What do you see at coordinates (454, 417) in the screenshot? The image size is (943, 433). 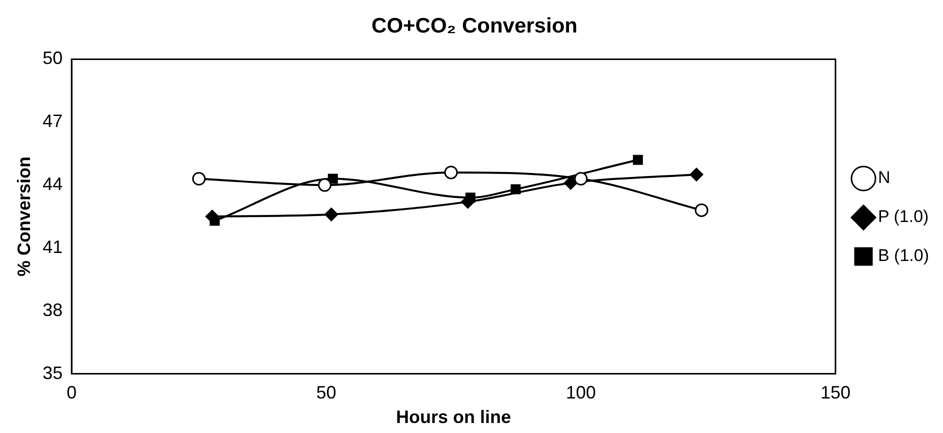 I see `x-axis-title: Hours on line` at bounding box center [454, 417].